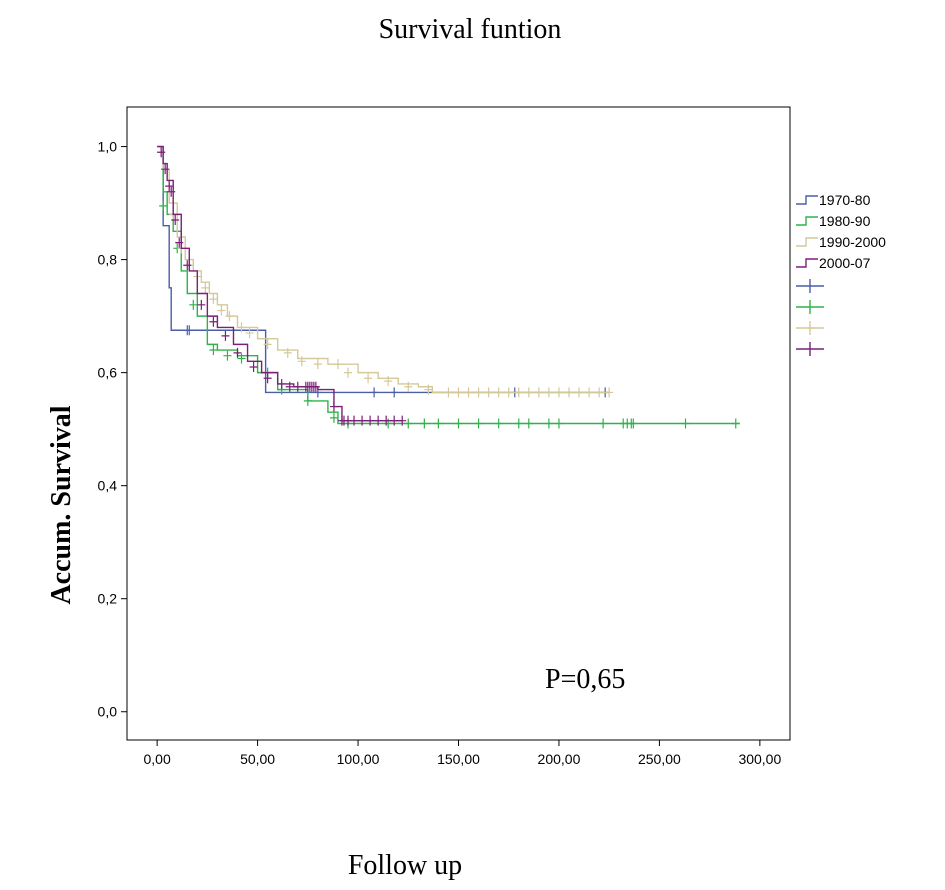 The image size is (945, 890). Describe the element at coordinates (845, 221) in the screenshot. I see `legend-label: 1980-90` at that location.